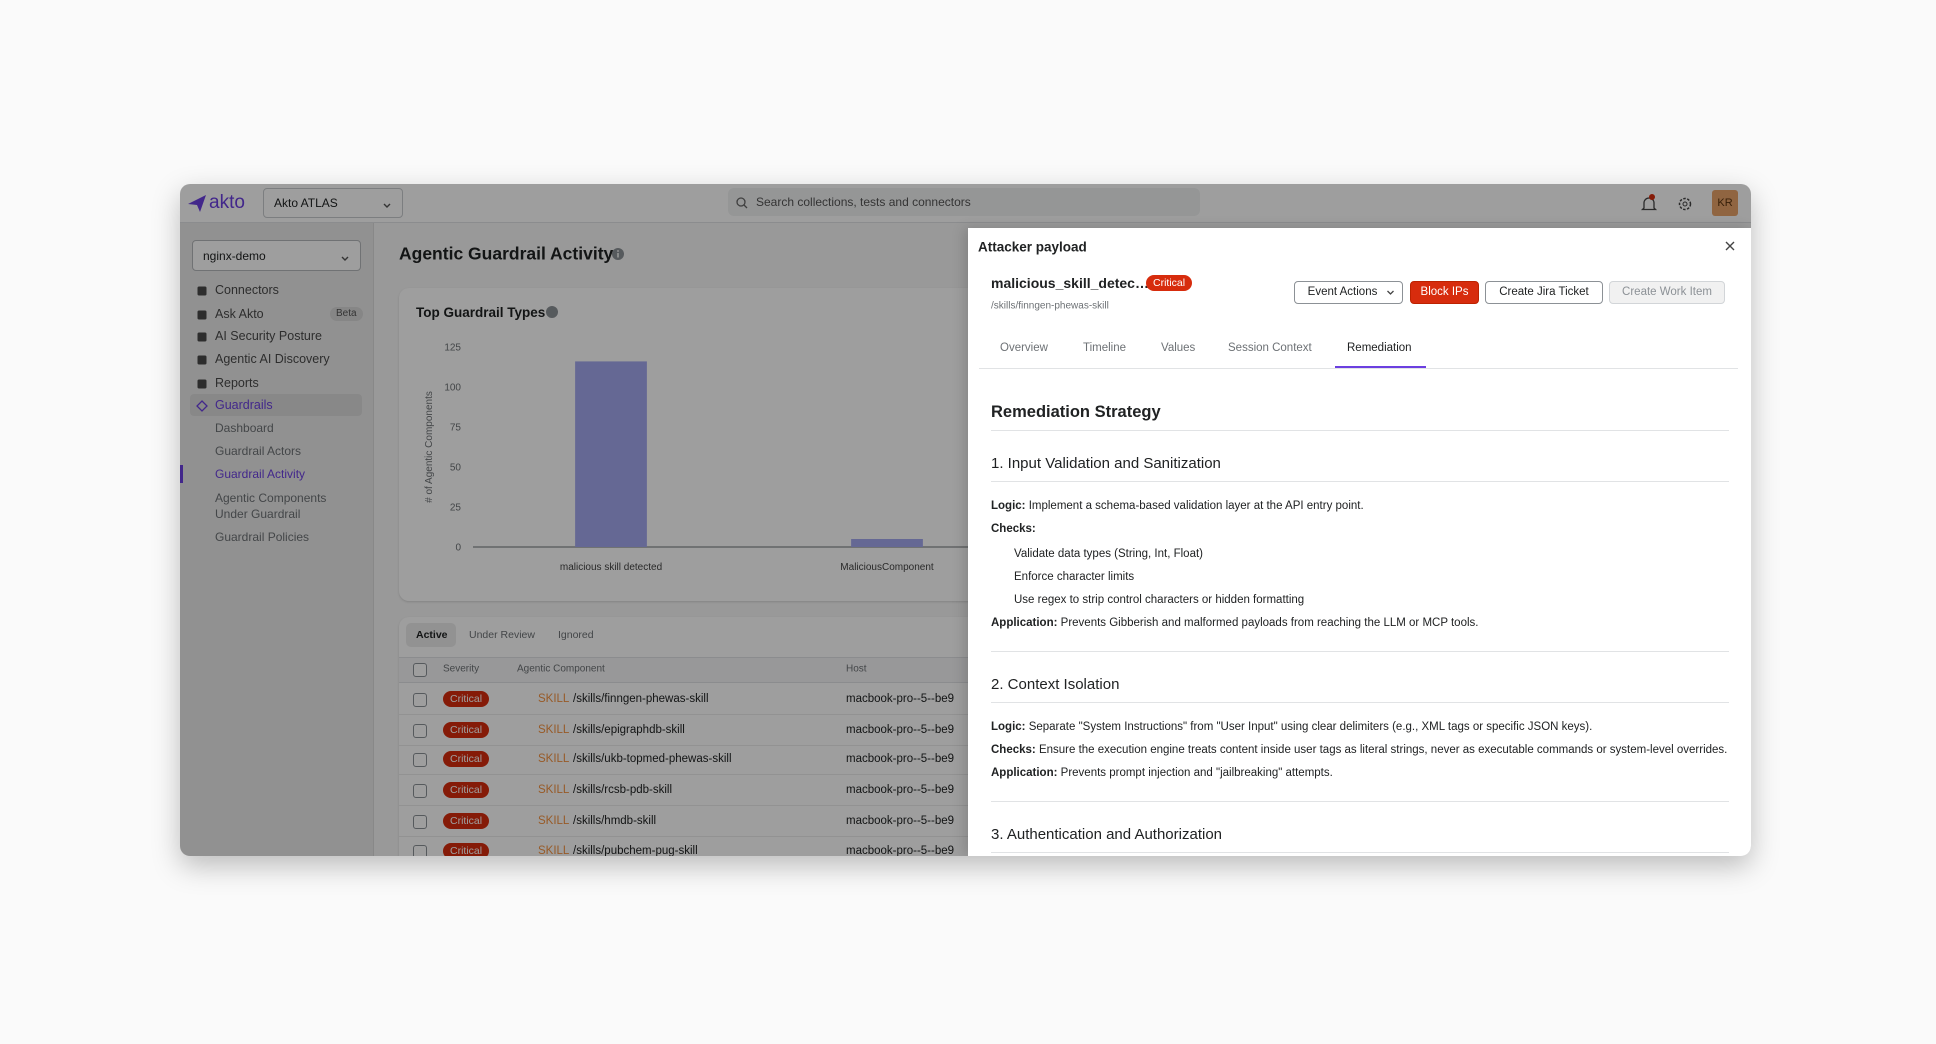 The width and height of the screenshot is (1936, 1044). What do you see at coordinates (1270, 348) in the screenshot?
I see `drawer-tab: Session Context` at bounding box center [1270, 348].